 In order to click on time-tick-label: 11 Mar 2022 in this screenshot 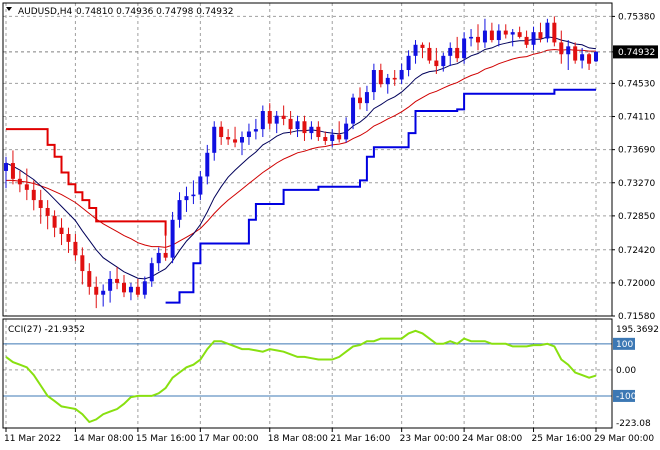, I will do `click(32, 439)`.